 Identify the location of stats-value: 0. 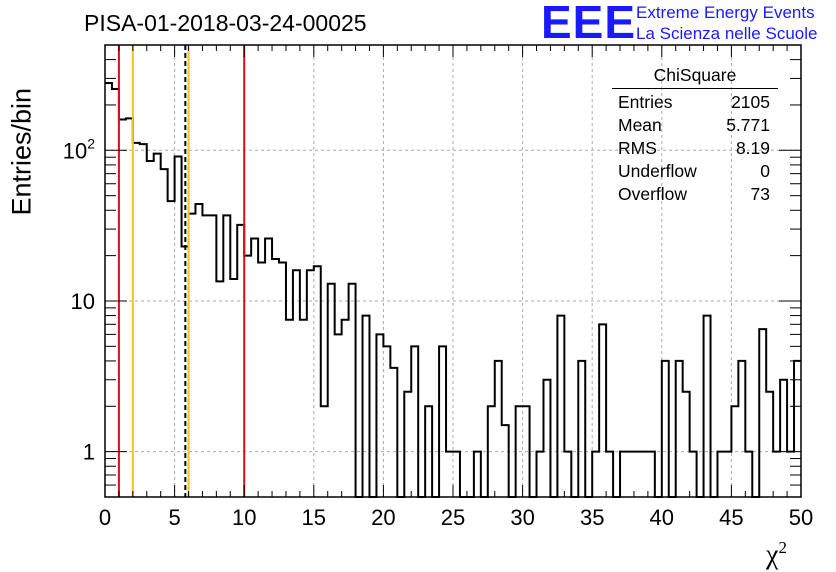
(765, 171).